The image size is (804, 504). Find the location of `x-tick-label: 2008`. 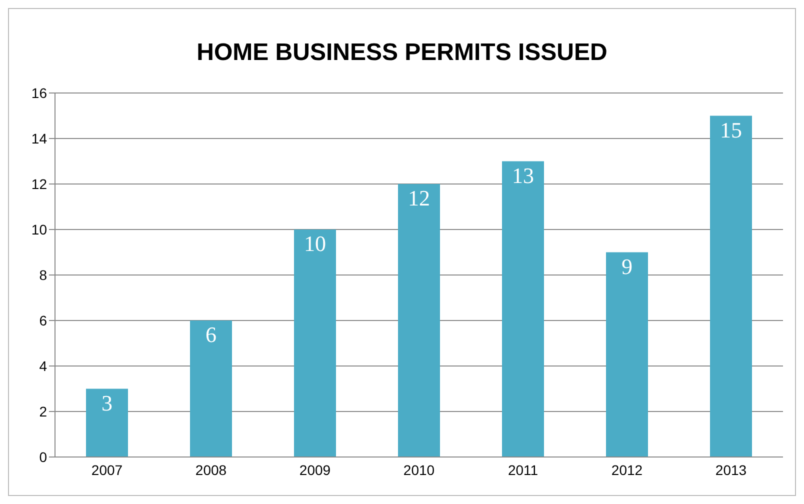

x-tick-label: 2008 is located at coordinates (211, 470).